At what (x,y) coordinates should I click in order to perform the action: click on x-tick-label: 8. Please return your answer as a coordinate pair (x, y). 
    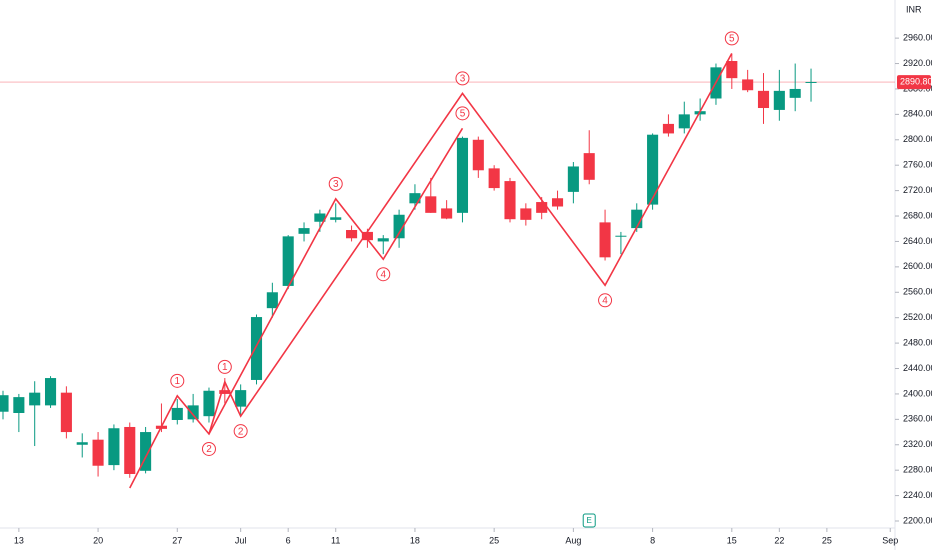
    Looking at the image, I should click on (652, 540).